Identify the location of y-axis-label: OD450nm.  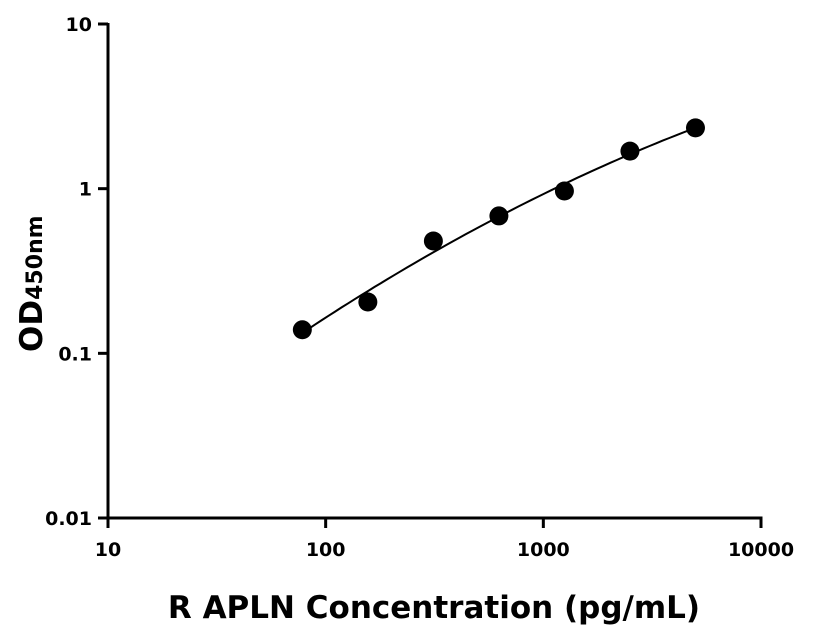
(32, 283).